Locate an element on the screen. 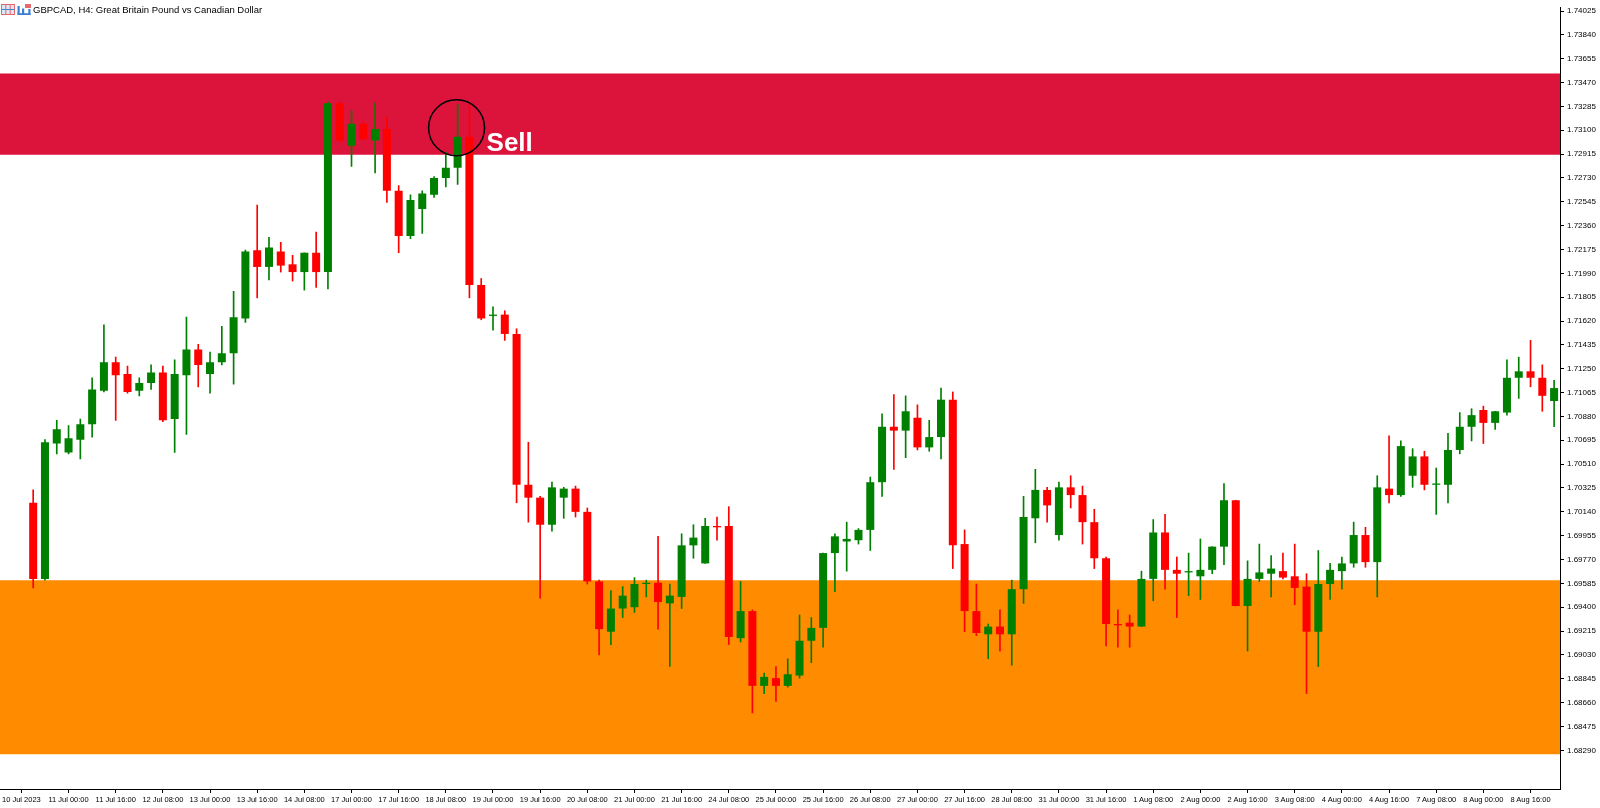  y-tick-label: 1.69585 is located at coordinates (1582, 583).